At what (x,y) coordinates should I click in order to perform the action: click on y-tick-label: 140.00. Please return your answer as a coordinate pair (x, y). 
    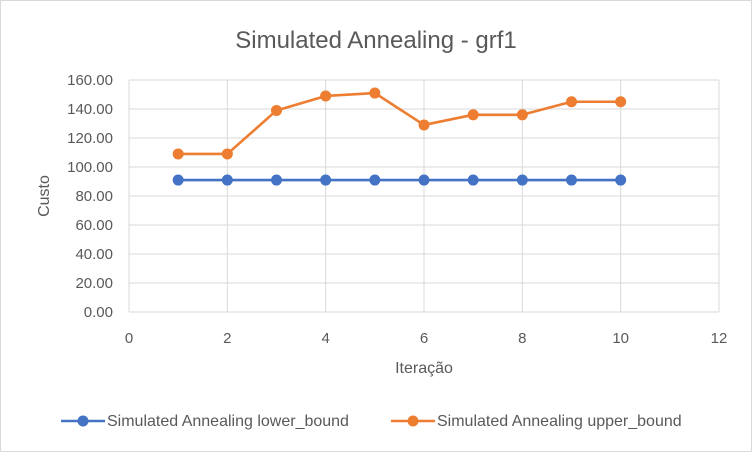
    Looking at the image, I should click on (90, 109).